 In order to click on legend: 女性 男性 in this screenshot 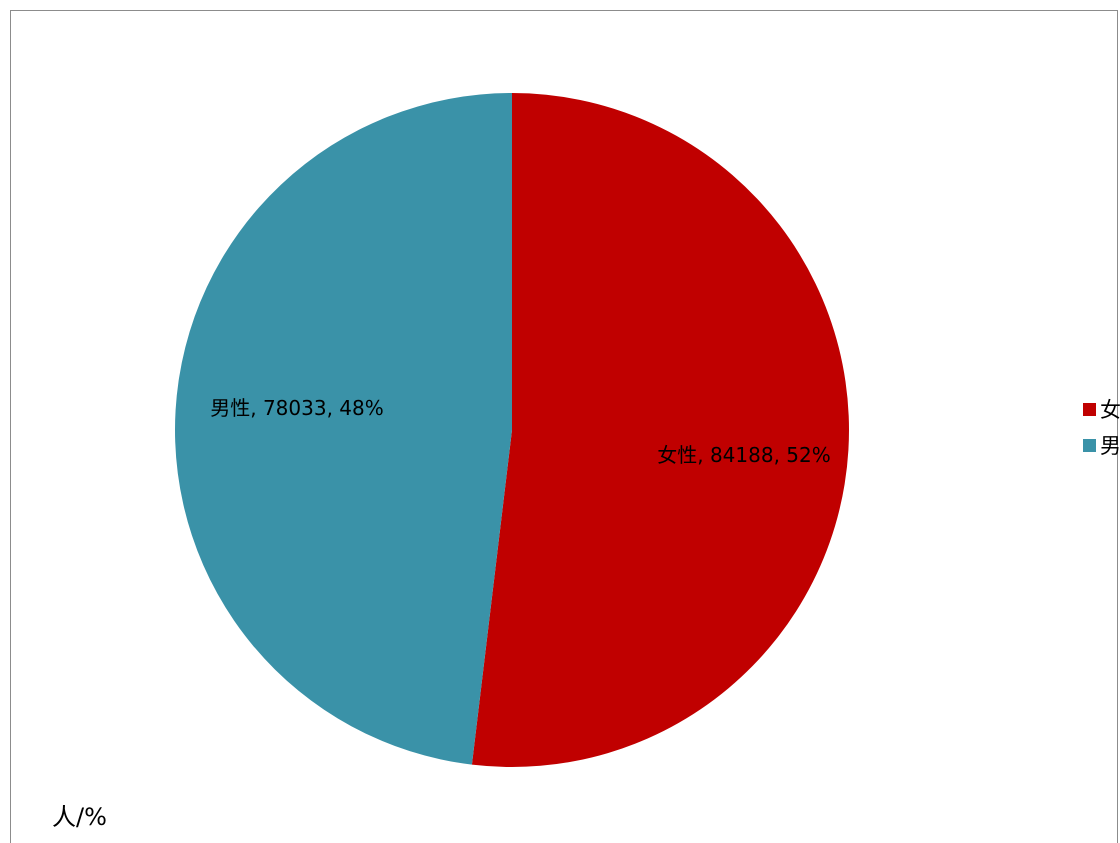, I will do `click(1101, 427)`.